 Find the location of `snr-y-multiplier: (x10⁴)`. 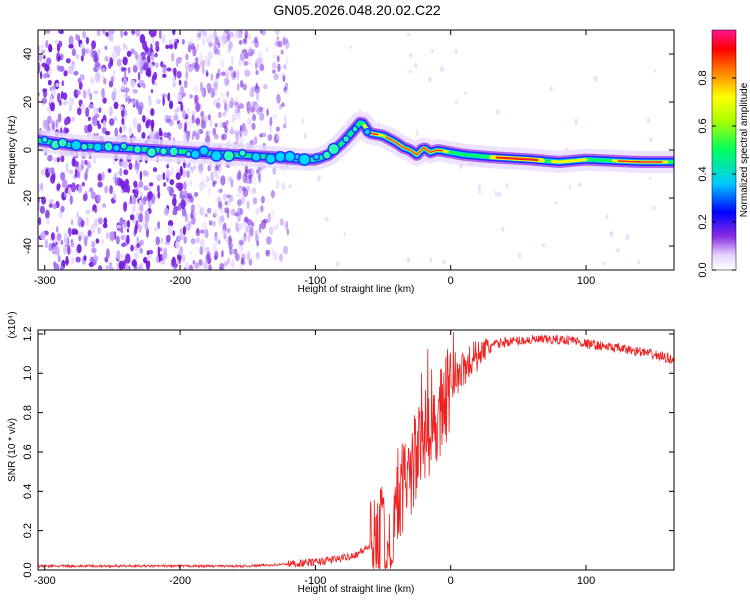

snr-y-multiplier: (x10⁴) is located at coordinates (12, 324).